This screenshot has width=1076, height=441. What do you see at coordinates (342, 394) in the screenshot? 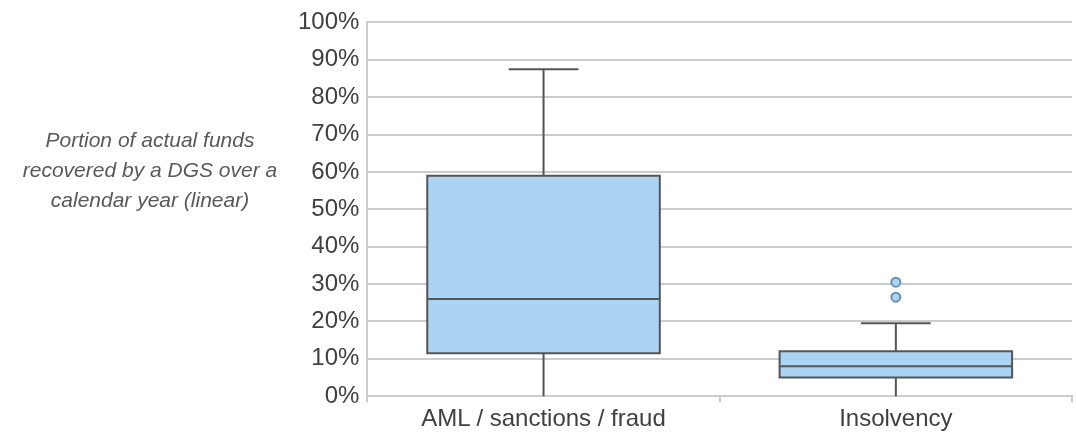
I see `y-tick-label: 0%` at bounding box center [342, 394].